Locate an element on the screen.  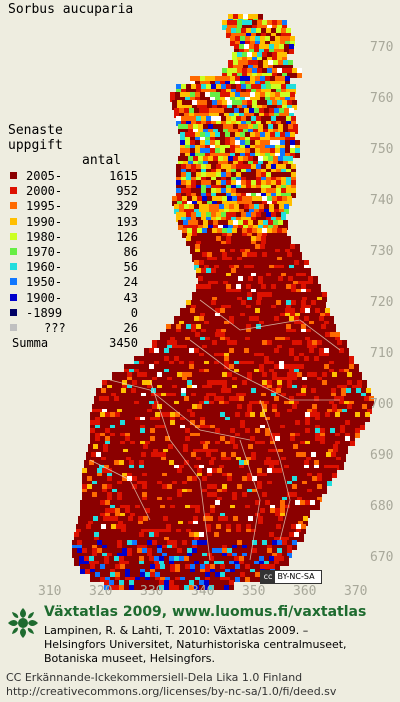
cc-license-badge: cc BY-NC-SA is located at coordinates (291, 577).